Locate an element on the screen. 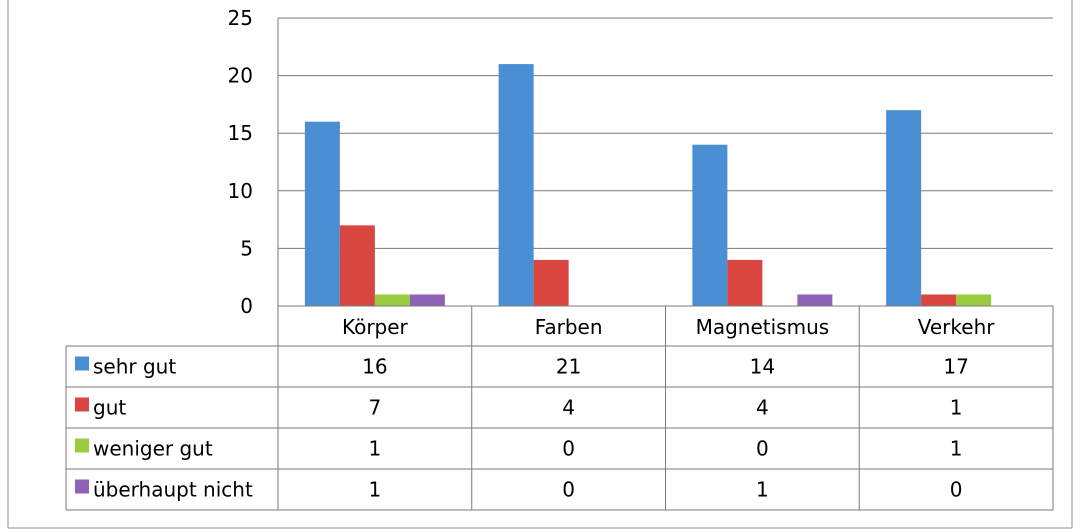 The width and height of the screenshot is (1080, 532). data-label-weniger-gut-magnetismus: 0 is located at coordinates (762, 449).